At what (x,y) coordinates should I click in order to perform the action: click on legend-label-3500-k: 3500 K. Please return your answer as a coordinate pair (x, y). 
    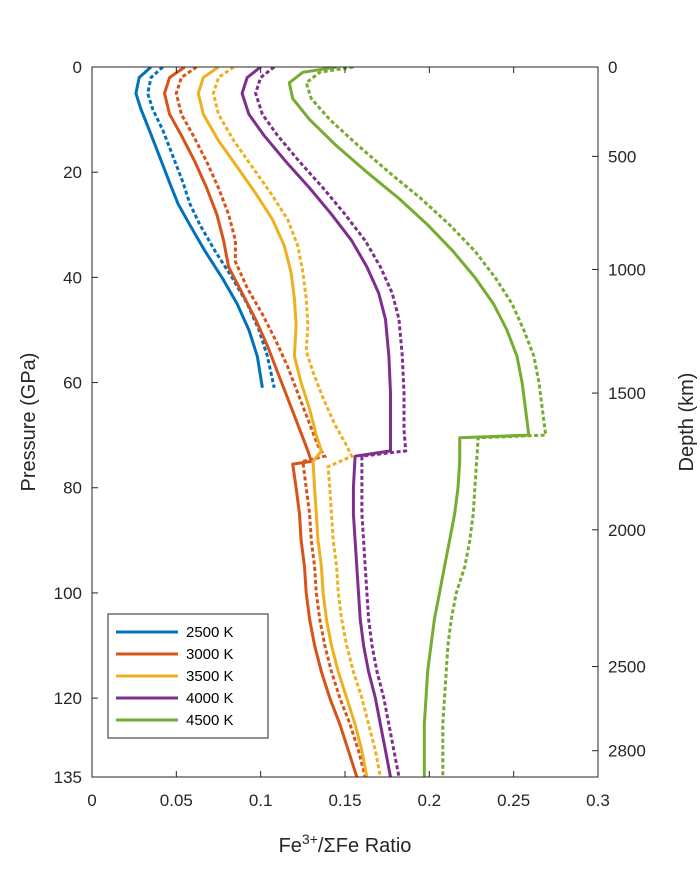
    Looking at the image, I should click on (210, 676).